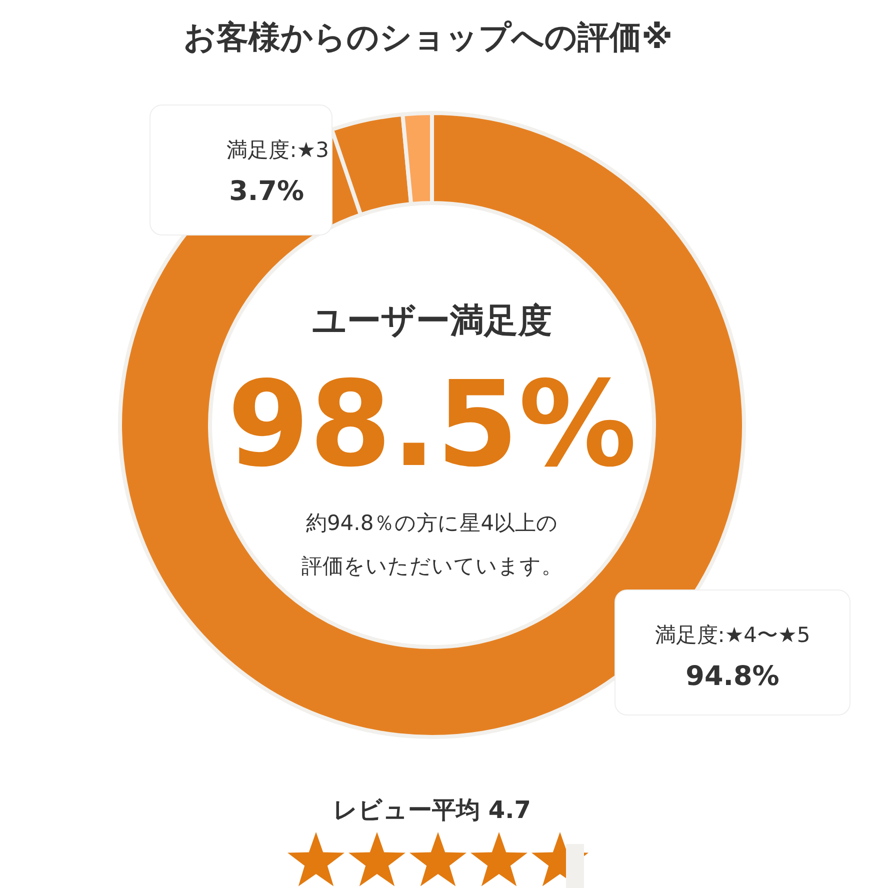 This screenshot has width=870, height=888. Describe the element at coordinates (428, 37) in the screenshot. I see `chart-title: お客様からのショップへの評価※` at that location.